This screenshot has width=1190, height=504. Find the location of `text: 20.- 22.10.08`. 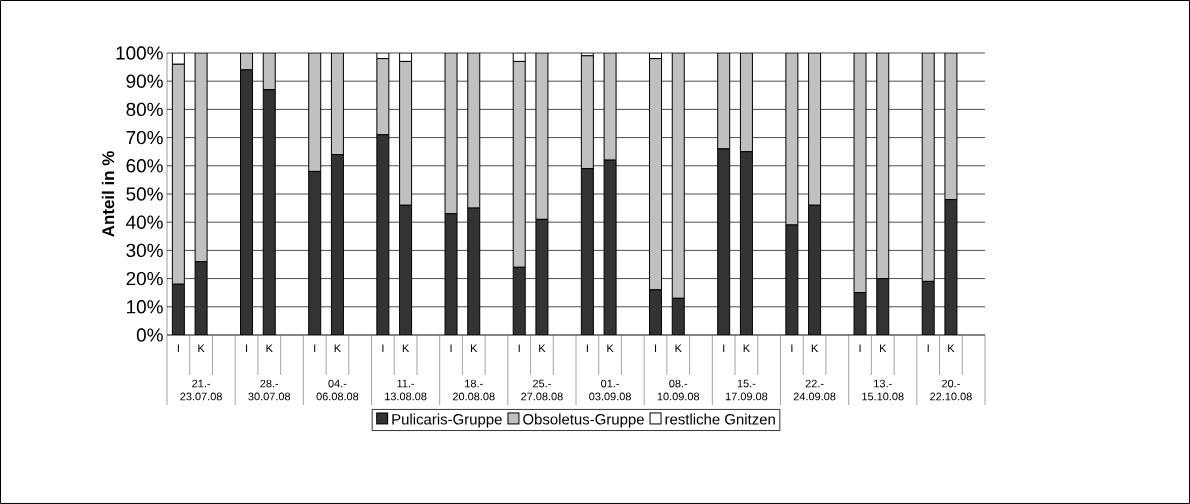

text: 20.- 22.10.08 is located at coordinates (951, 390).